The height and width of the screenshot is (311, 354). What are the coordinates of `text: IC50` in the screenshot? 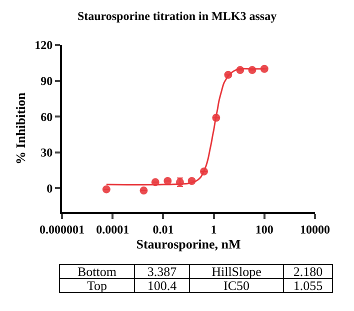 It's located at (237, 285).